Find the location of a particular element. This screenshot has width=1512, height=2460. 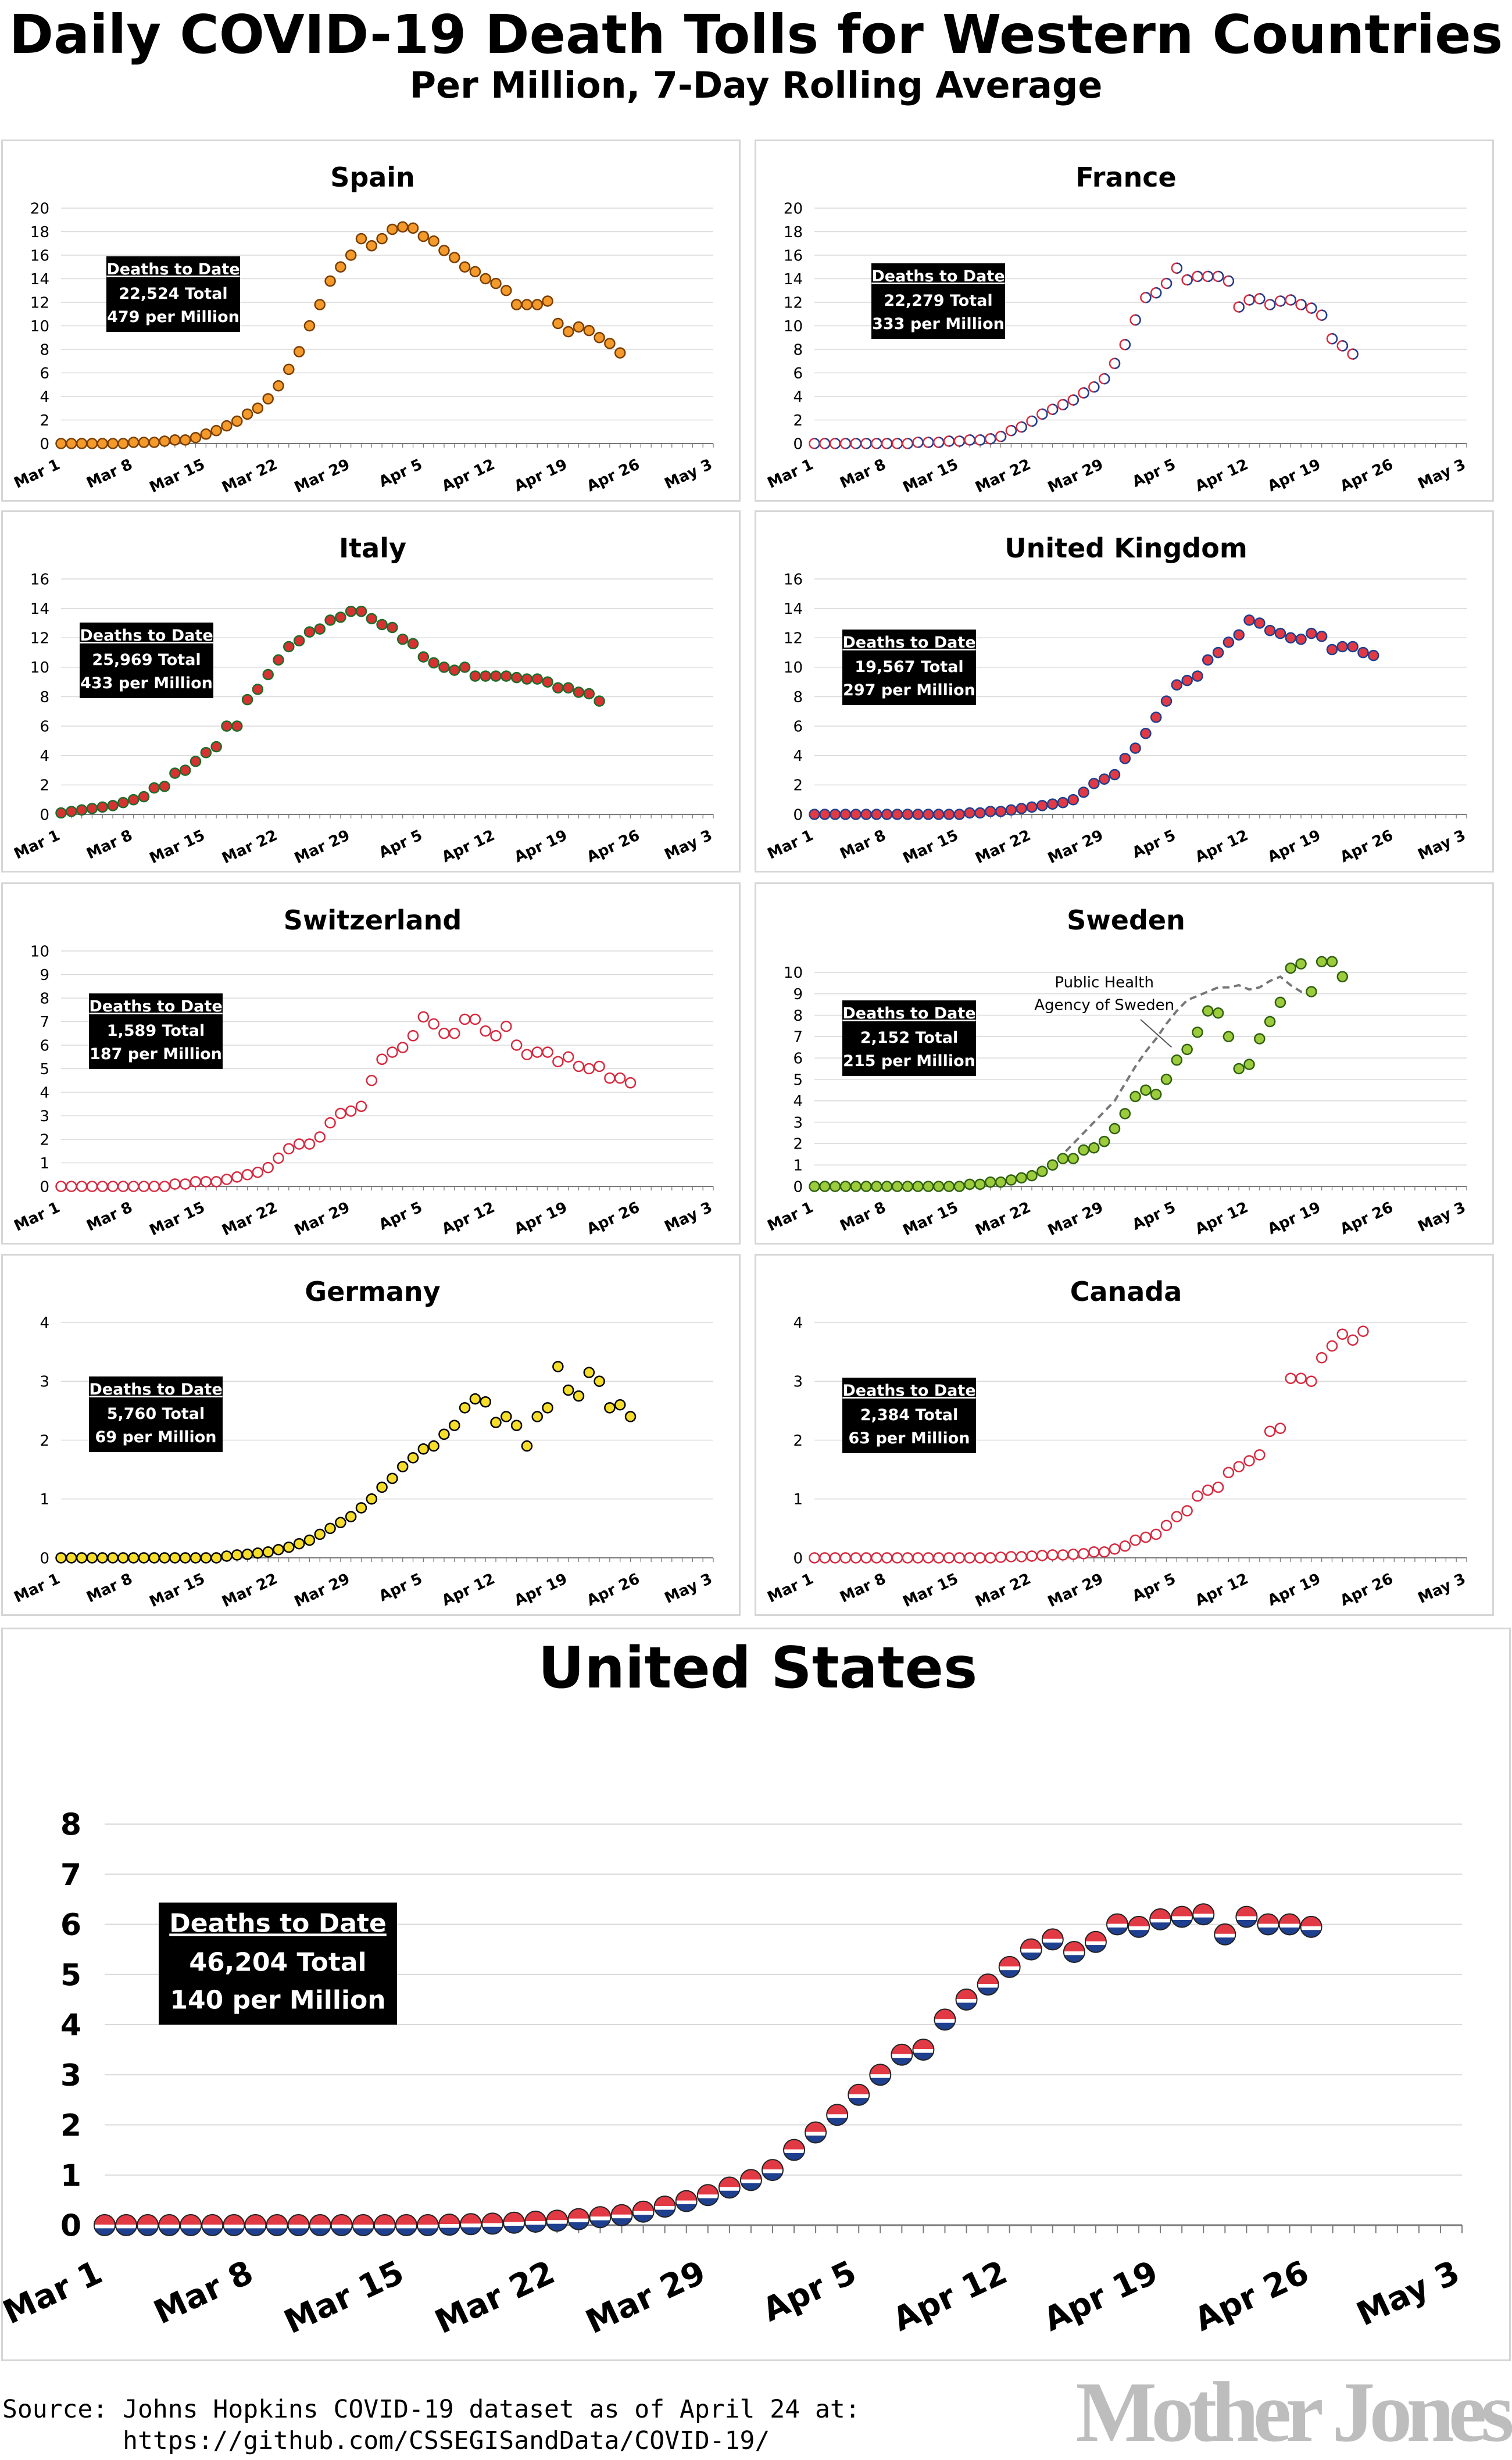

deaths-box-total: 2,384 Total is located at coordinates (910, 1415).